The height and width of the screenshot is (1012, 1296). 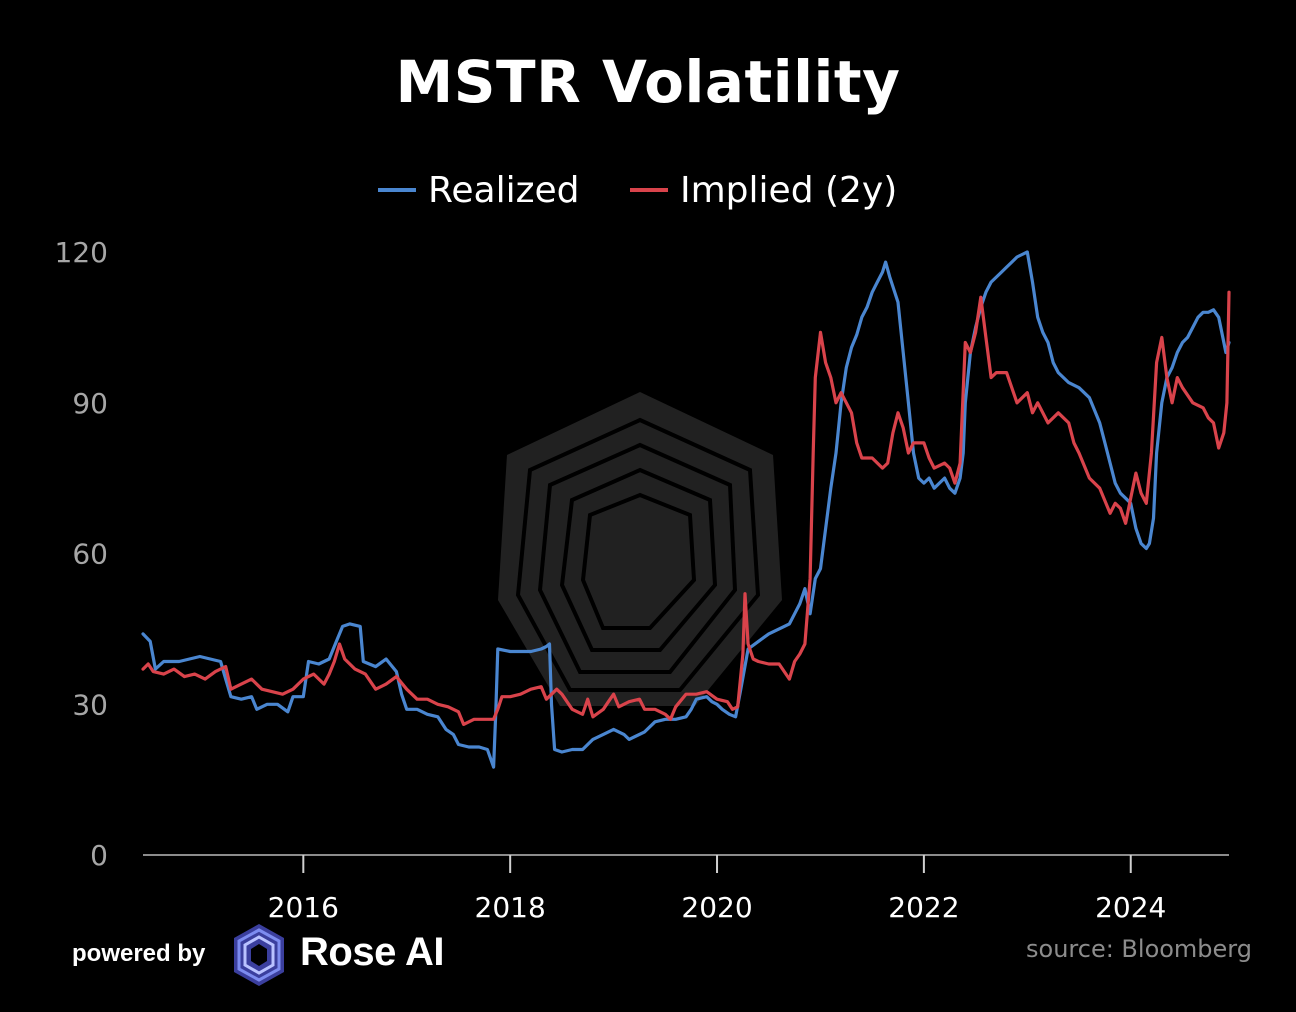 What do you see at coordinates (716, 907) in the screenshot?
I see `x-tick-label: 2020` at bounding box center [716, 907].